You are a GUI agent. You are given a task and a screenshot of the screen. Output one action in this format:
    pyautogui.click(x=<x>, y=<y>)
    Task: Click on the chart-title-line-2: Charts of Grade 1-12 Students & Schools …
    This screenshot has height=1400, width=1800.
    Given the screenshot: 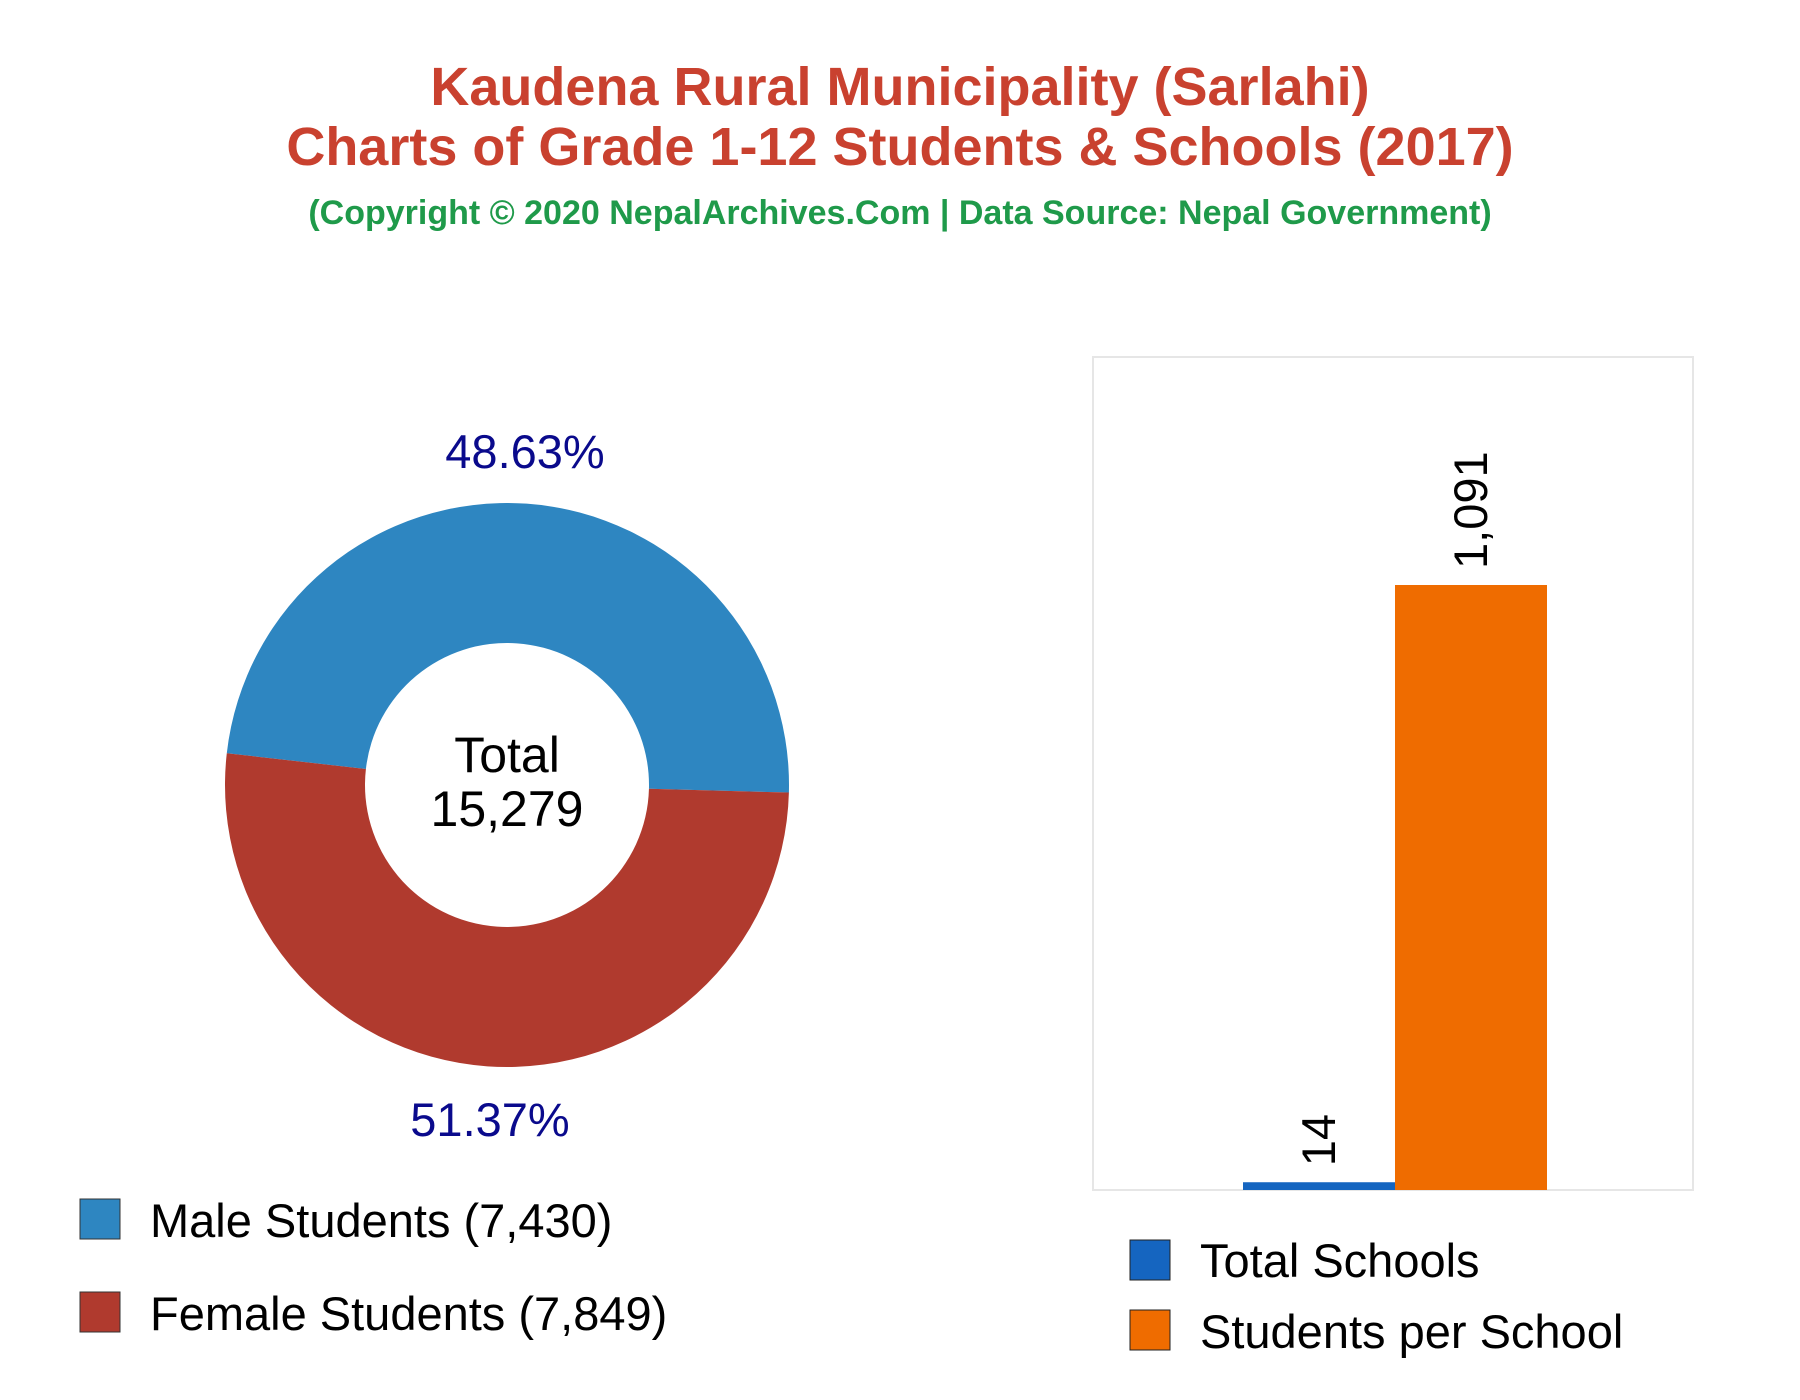 What is the action you would take?
    pyautogui.click(x=900, y=147)
    